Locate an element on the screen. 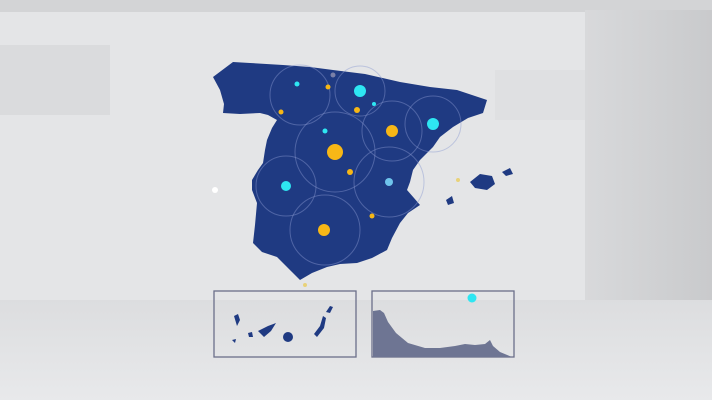 The image size is (712, 400). canary-islands-inset is located at coordinates (285, 324).